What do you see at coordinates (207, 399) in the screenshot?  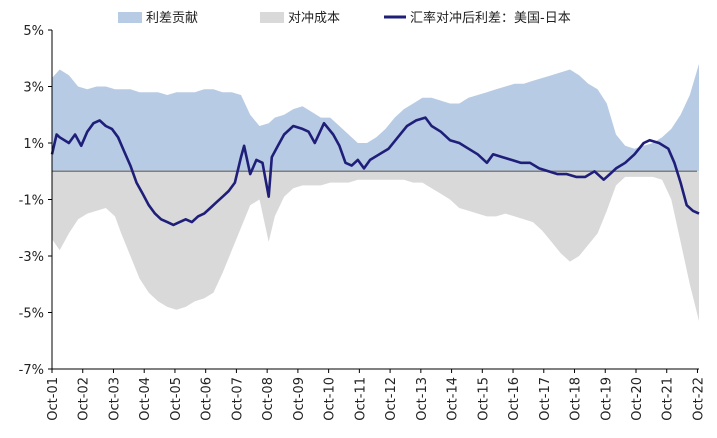 I see `x-tick-label: Oct-06` at bounding box center [207, 399].